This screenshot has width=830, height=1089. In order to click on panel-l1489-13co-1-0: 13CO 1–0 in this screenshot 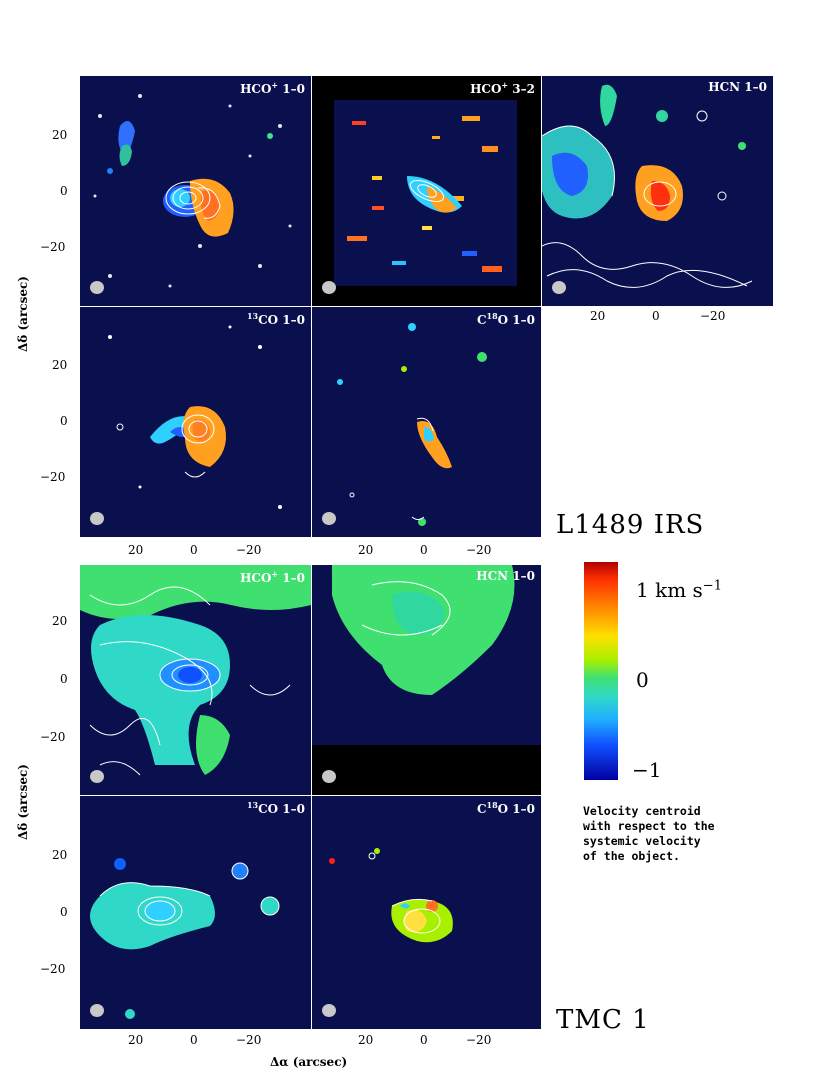, I will do `click(195, 422)`.